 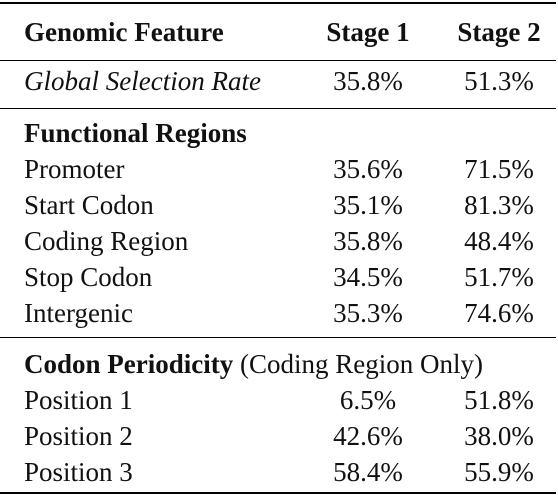 What do you see at coordinates (499, 32) in the screenshot?
I see `header-stage-2: Stage 2` at bounding box center [499, 32].